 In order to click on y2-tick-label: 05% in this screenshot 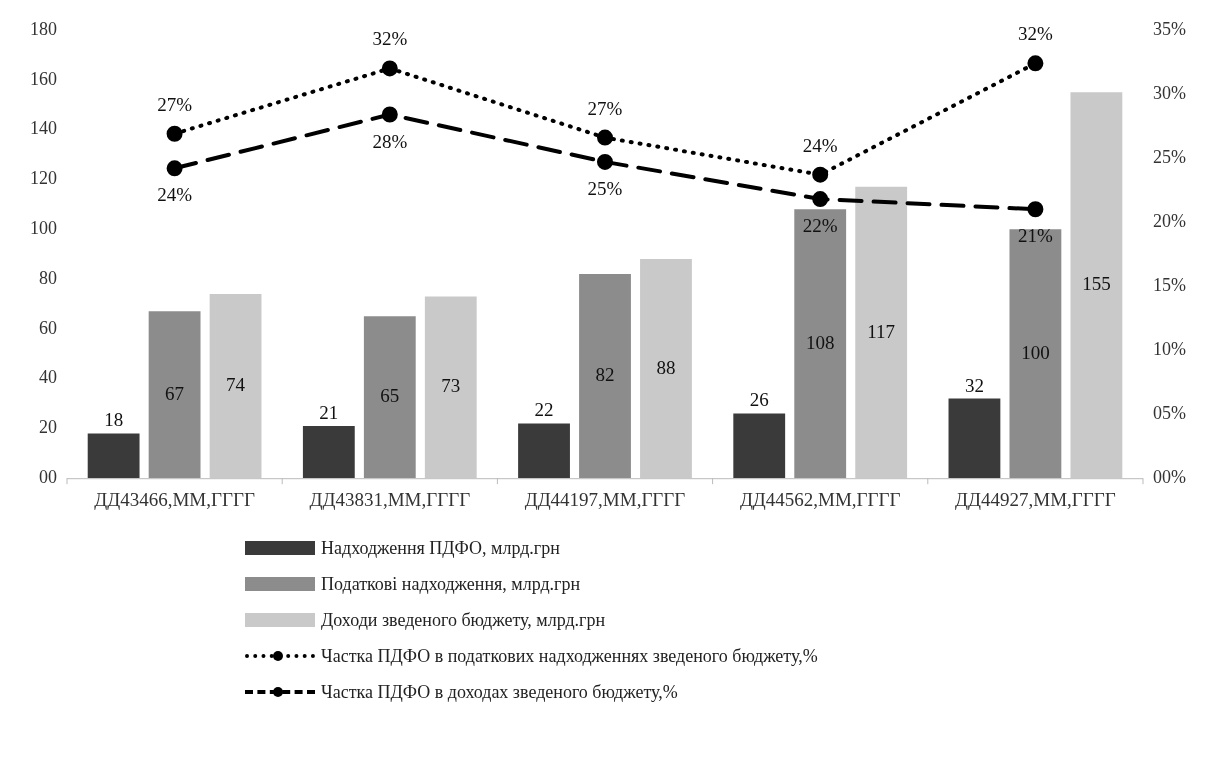, I will do `click(1170, 412)`.